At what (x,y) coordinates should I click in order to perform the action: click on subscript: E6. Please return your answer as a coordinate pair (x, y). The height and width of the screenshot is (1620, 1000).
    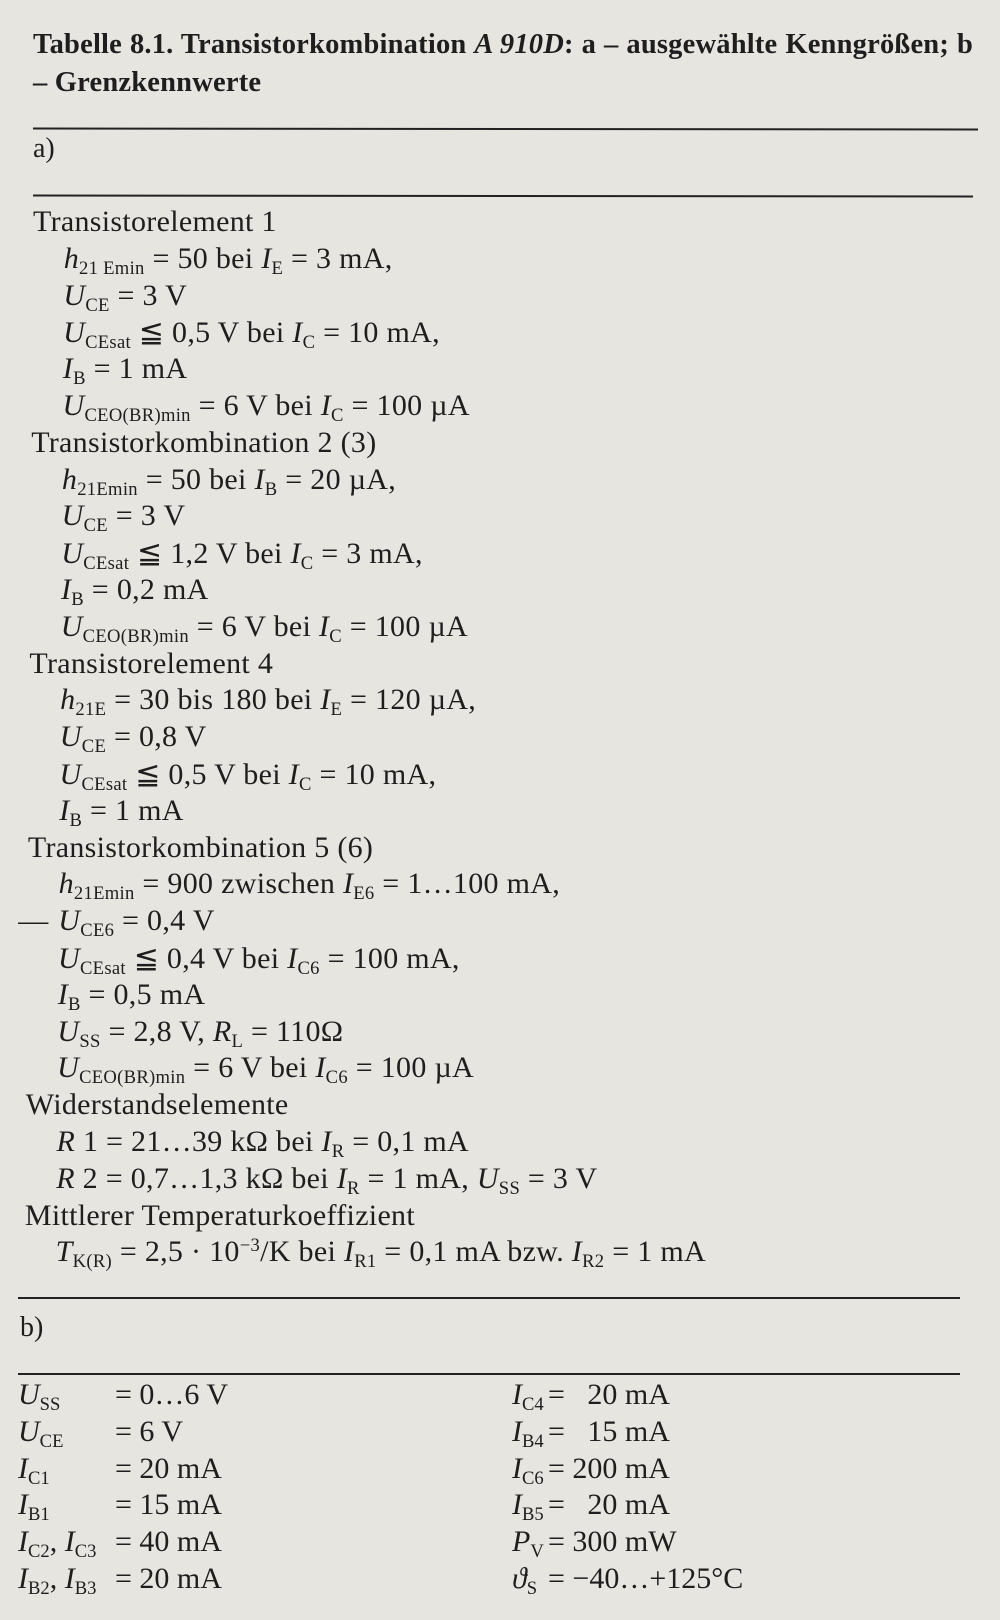
    Looking at the image, I should click on (364, 894).